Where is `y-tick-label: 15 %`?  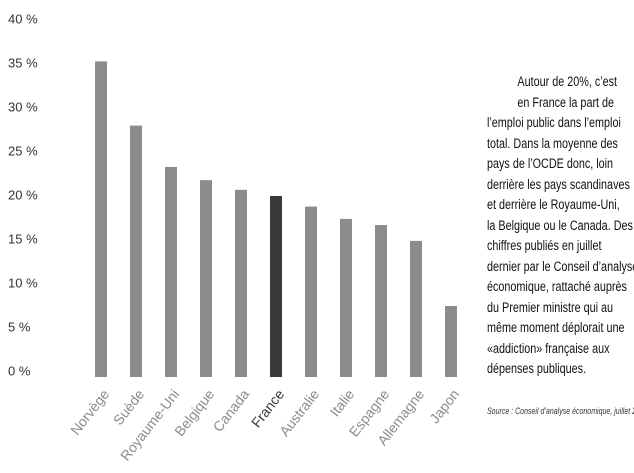 y-tick-label: 15 % is located at coordinates (23, 238).